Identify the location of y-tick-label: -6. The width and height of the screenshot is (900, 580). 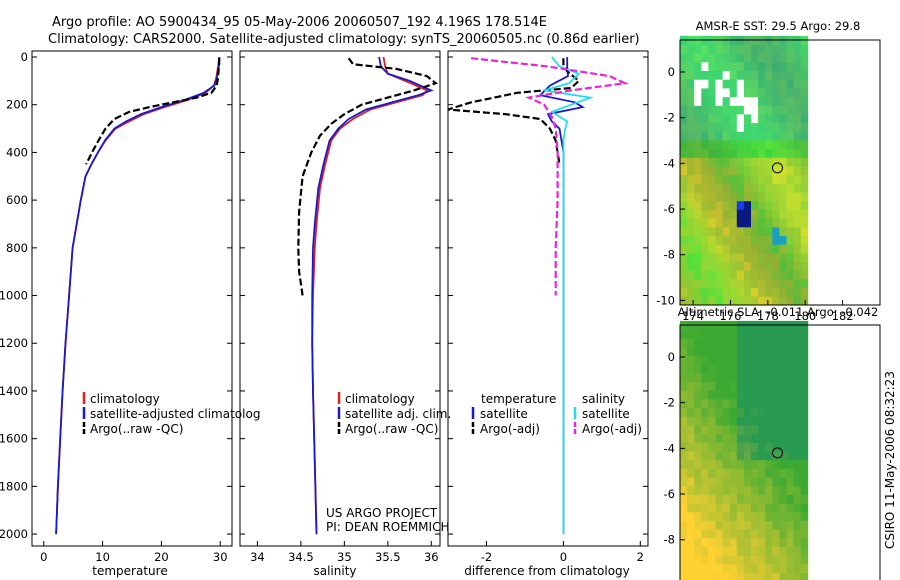
(669, 494).